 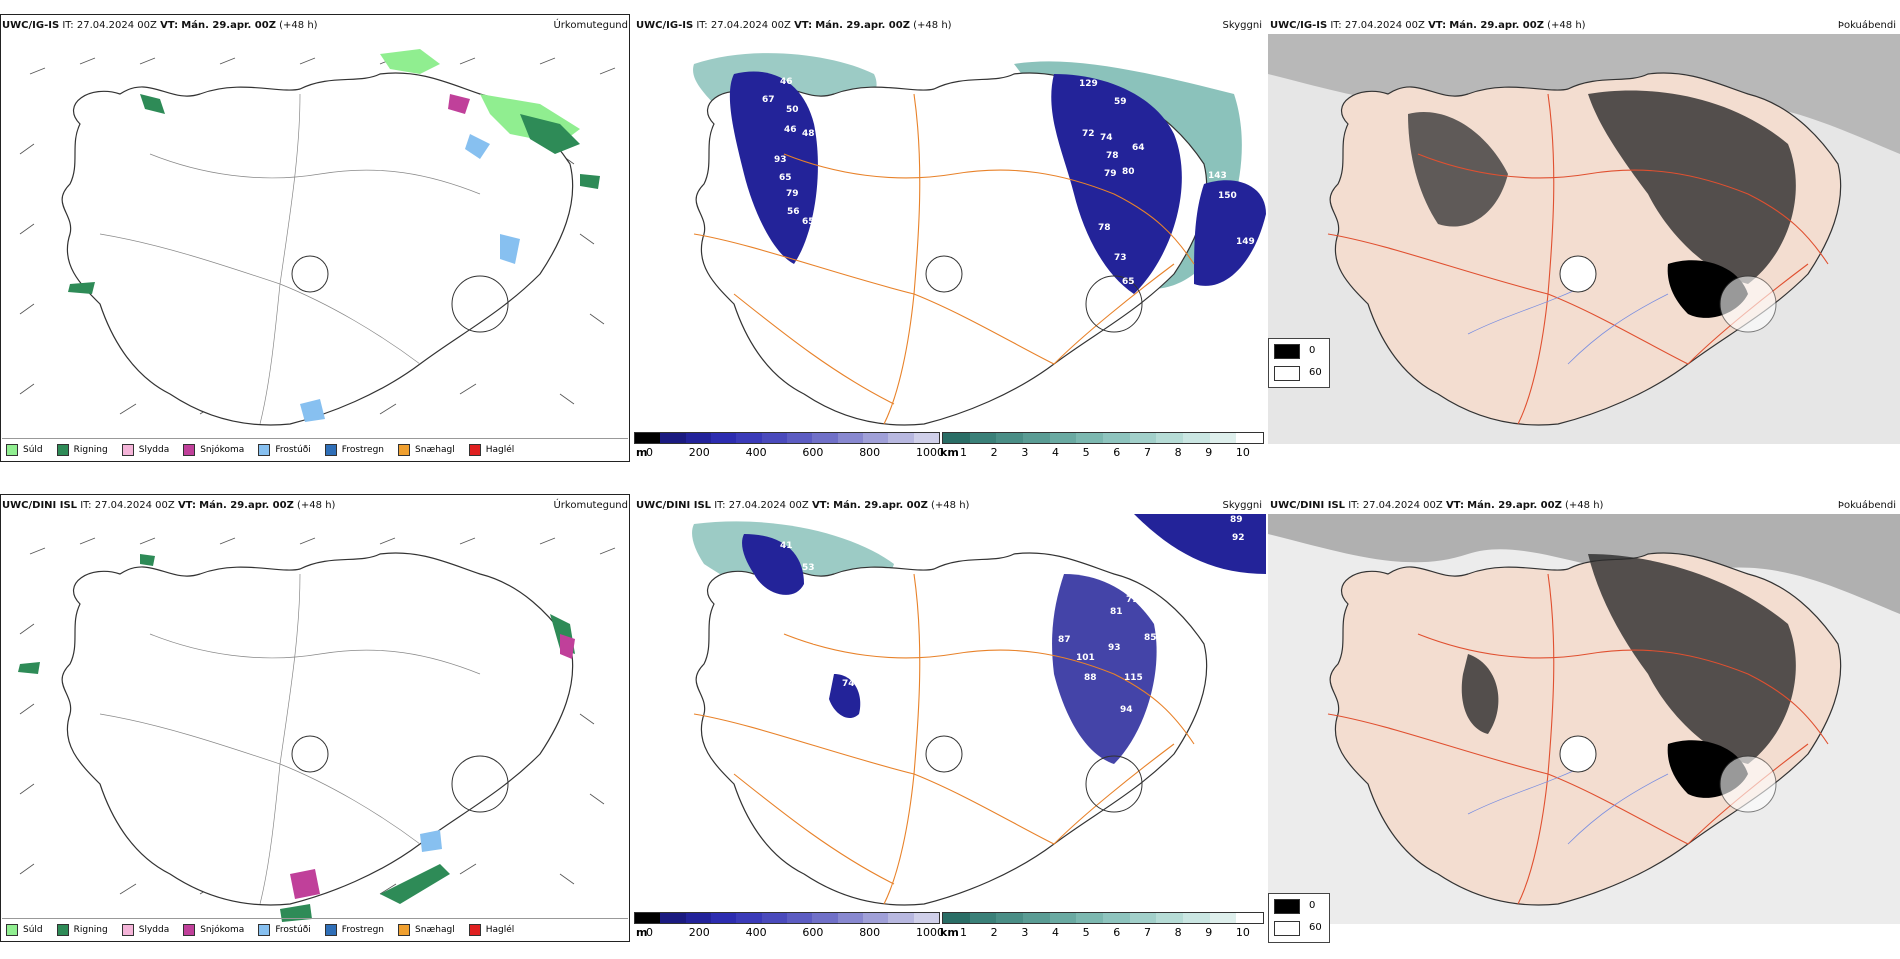 What do you see at coordinates (284, 929) in the screenshot?
I see `legend-item: Frostúði` at bounding box center [284, 929].